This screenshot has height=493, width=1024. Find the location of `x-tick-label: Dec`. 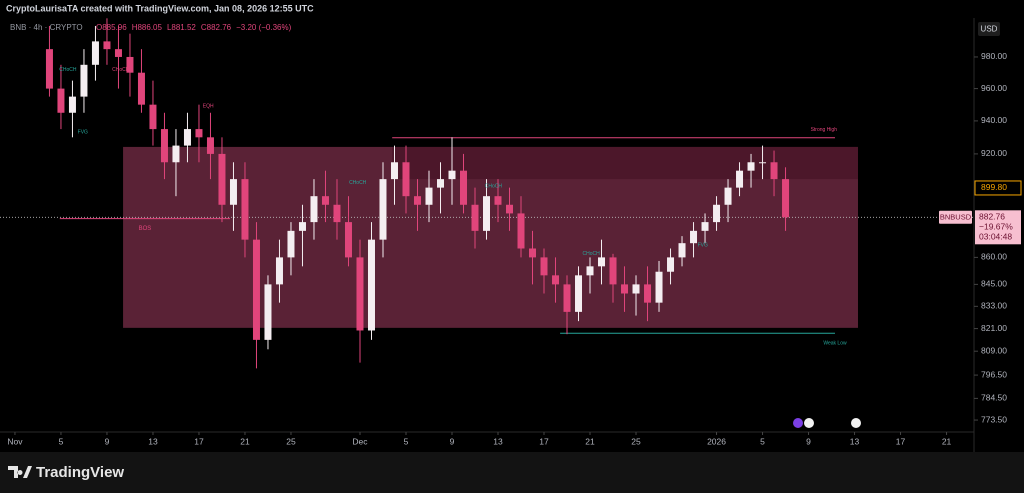

x-tick-label: Dec is located at coordinates (360, 441).